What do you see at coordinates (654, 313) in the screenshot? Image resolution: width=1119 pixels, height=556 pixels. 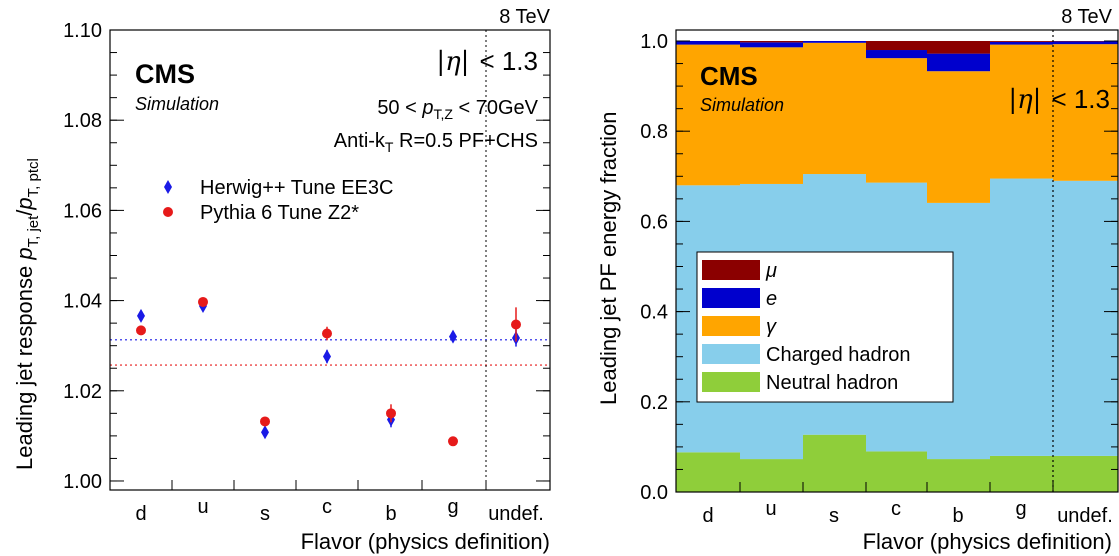 I see `y-tick-label: 0.4` at bounding box center [654, 313].